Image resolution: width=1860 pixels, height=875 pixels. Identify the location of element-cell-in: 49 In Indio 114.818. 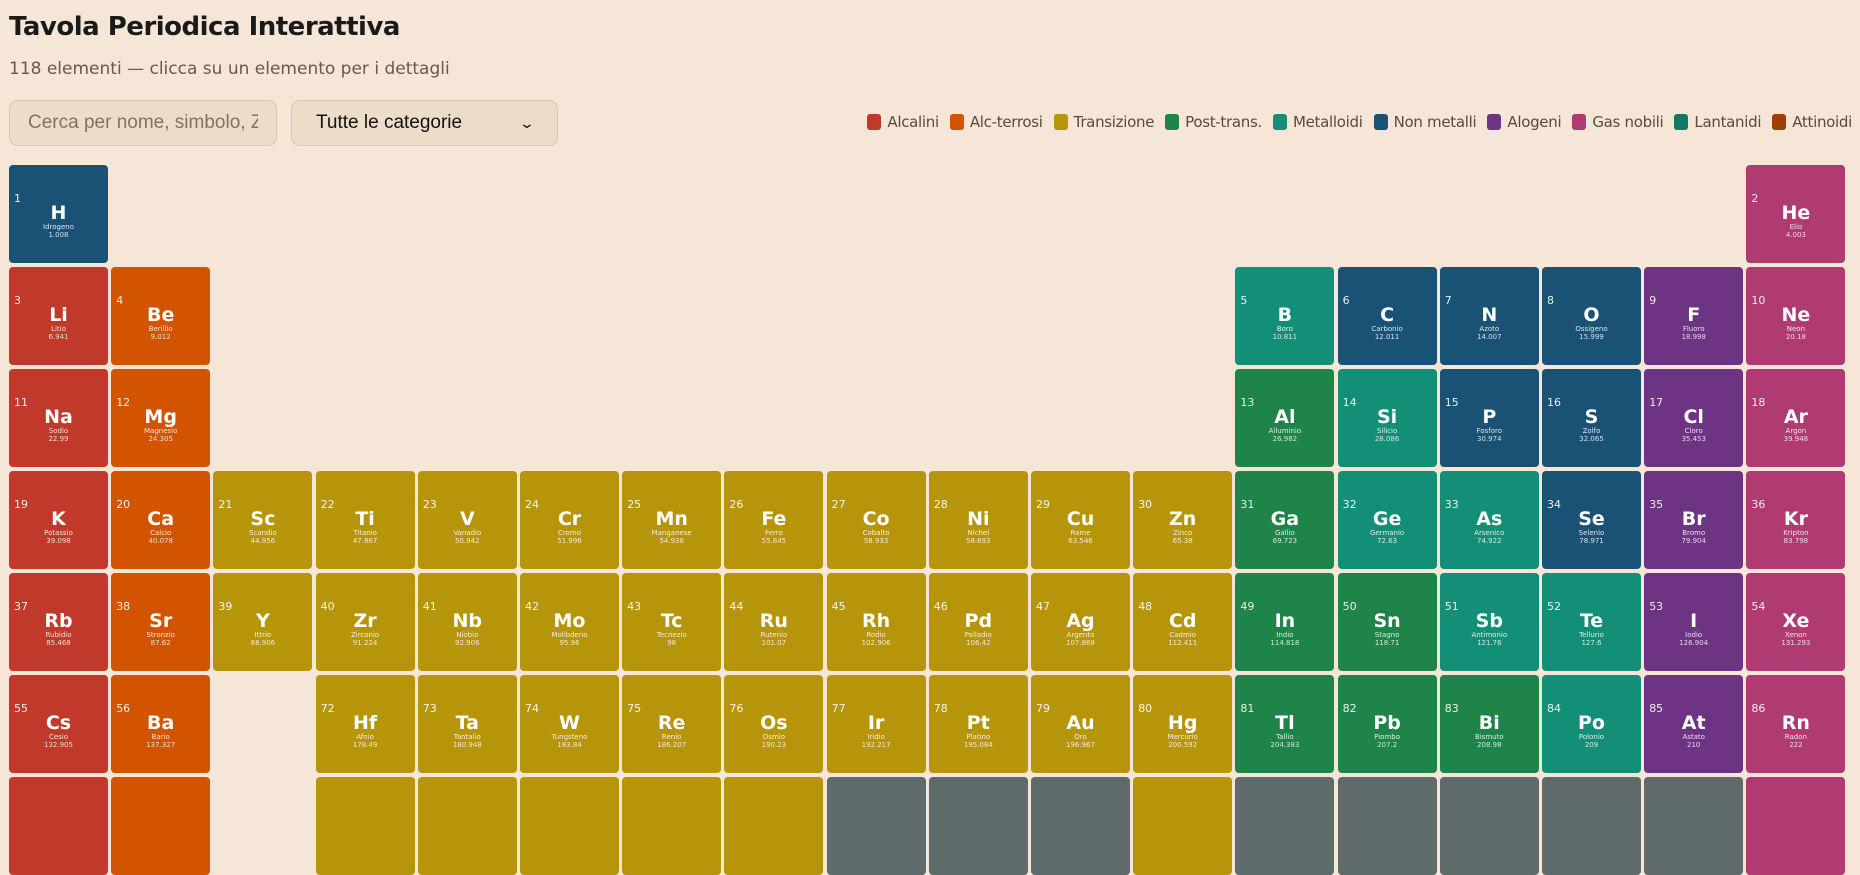
(1285, 622).